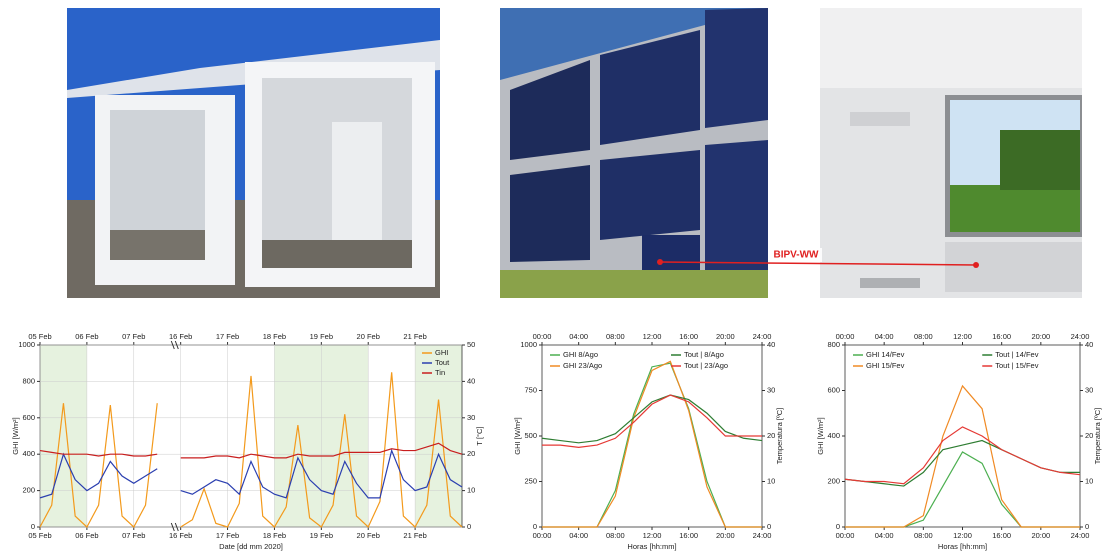  Describe the element at coordinates (833, 435) in the screenshot. I see `y-tick-label: 400` at that location.